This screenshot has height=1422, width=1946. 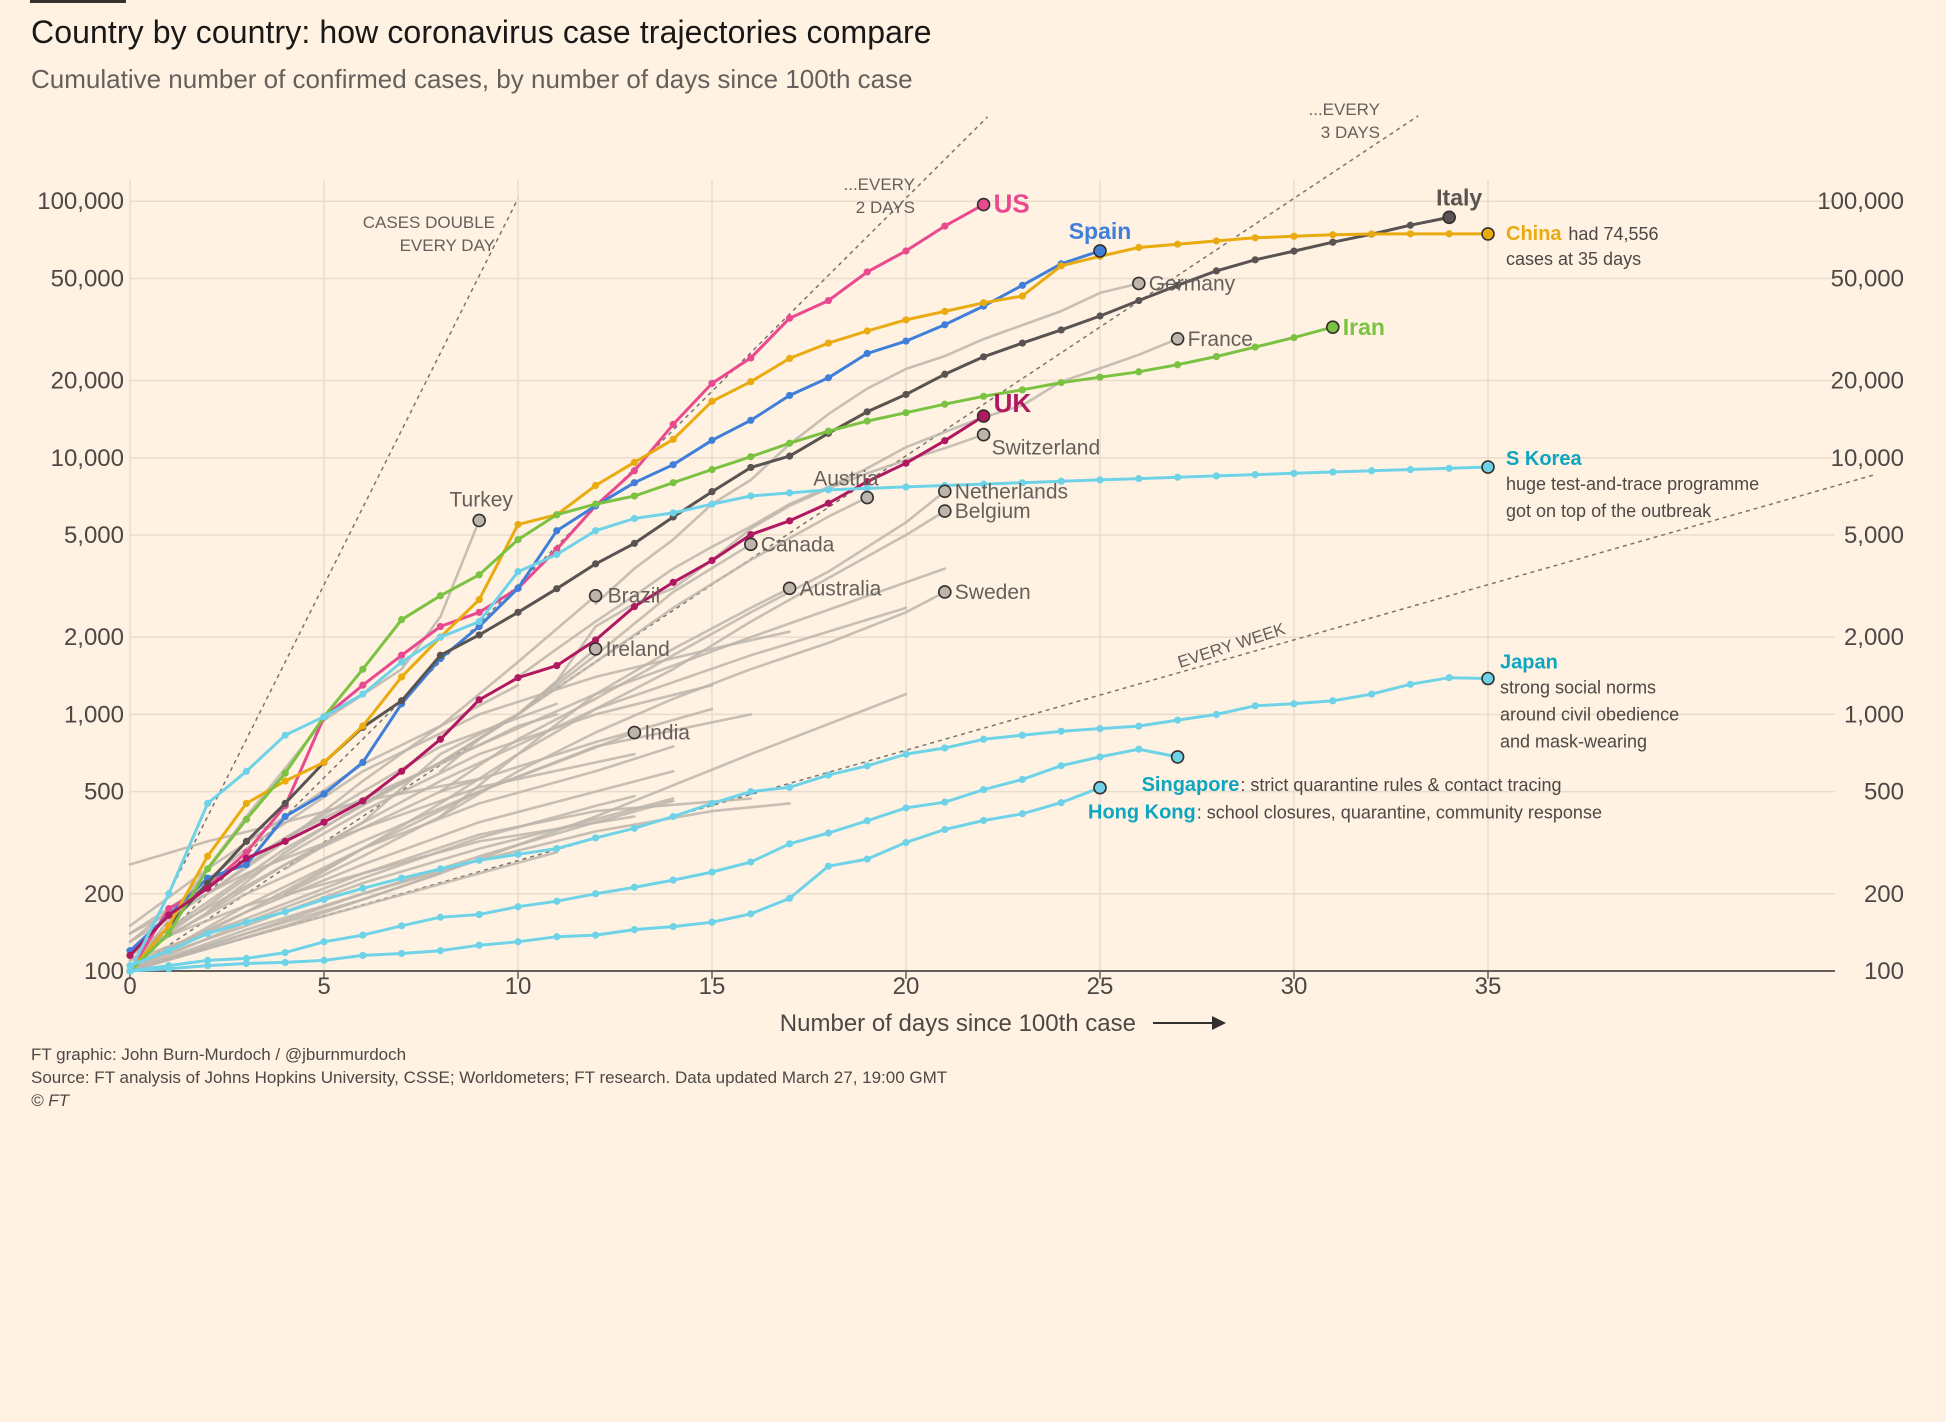 What do you see at coordinates (87, 458) in the screenshot?
I see `y-tick-label-left: 10,000` at bounding box center [87, 458].